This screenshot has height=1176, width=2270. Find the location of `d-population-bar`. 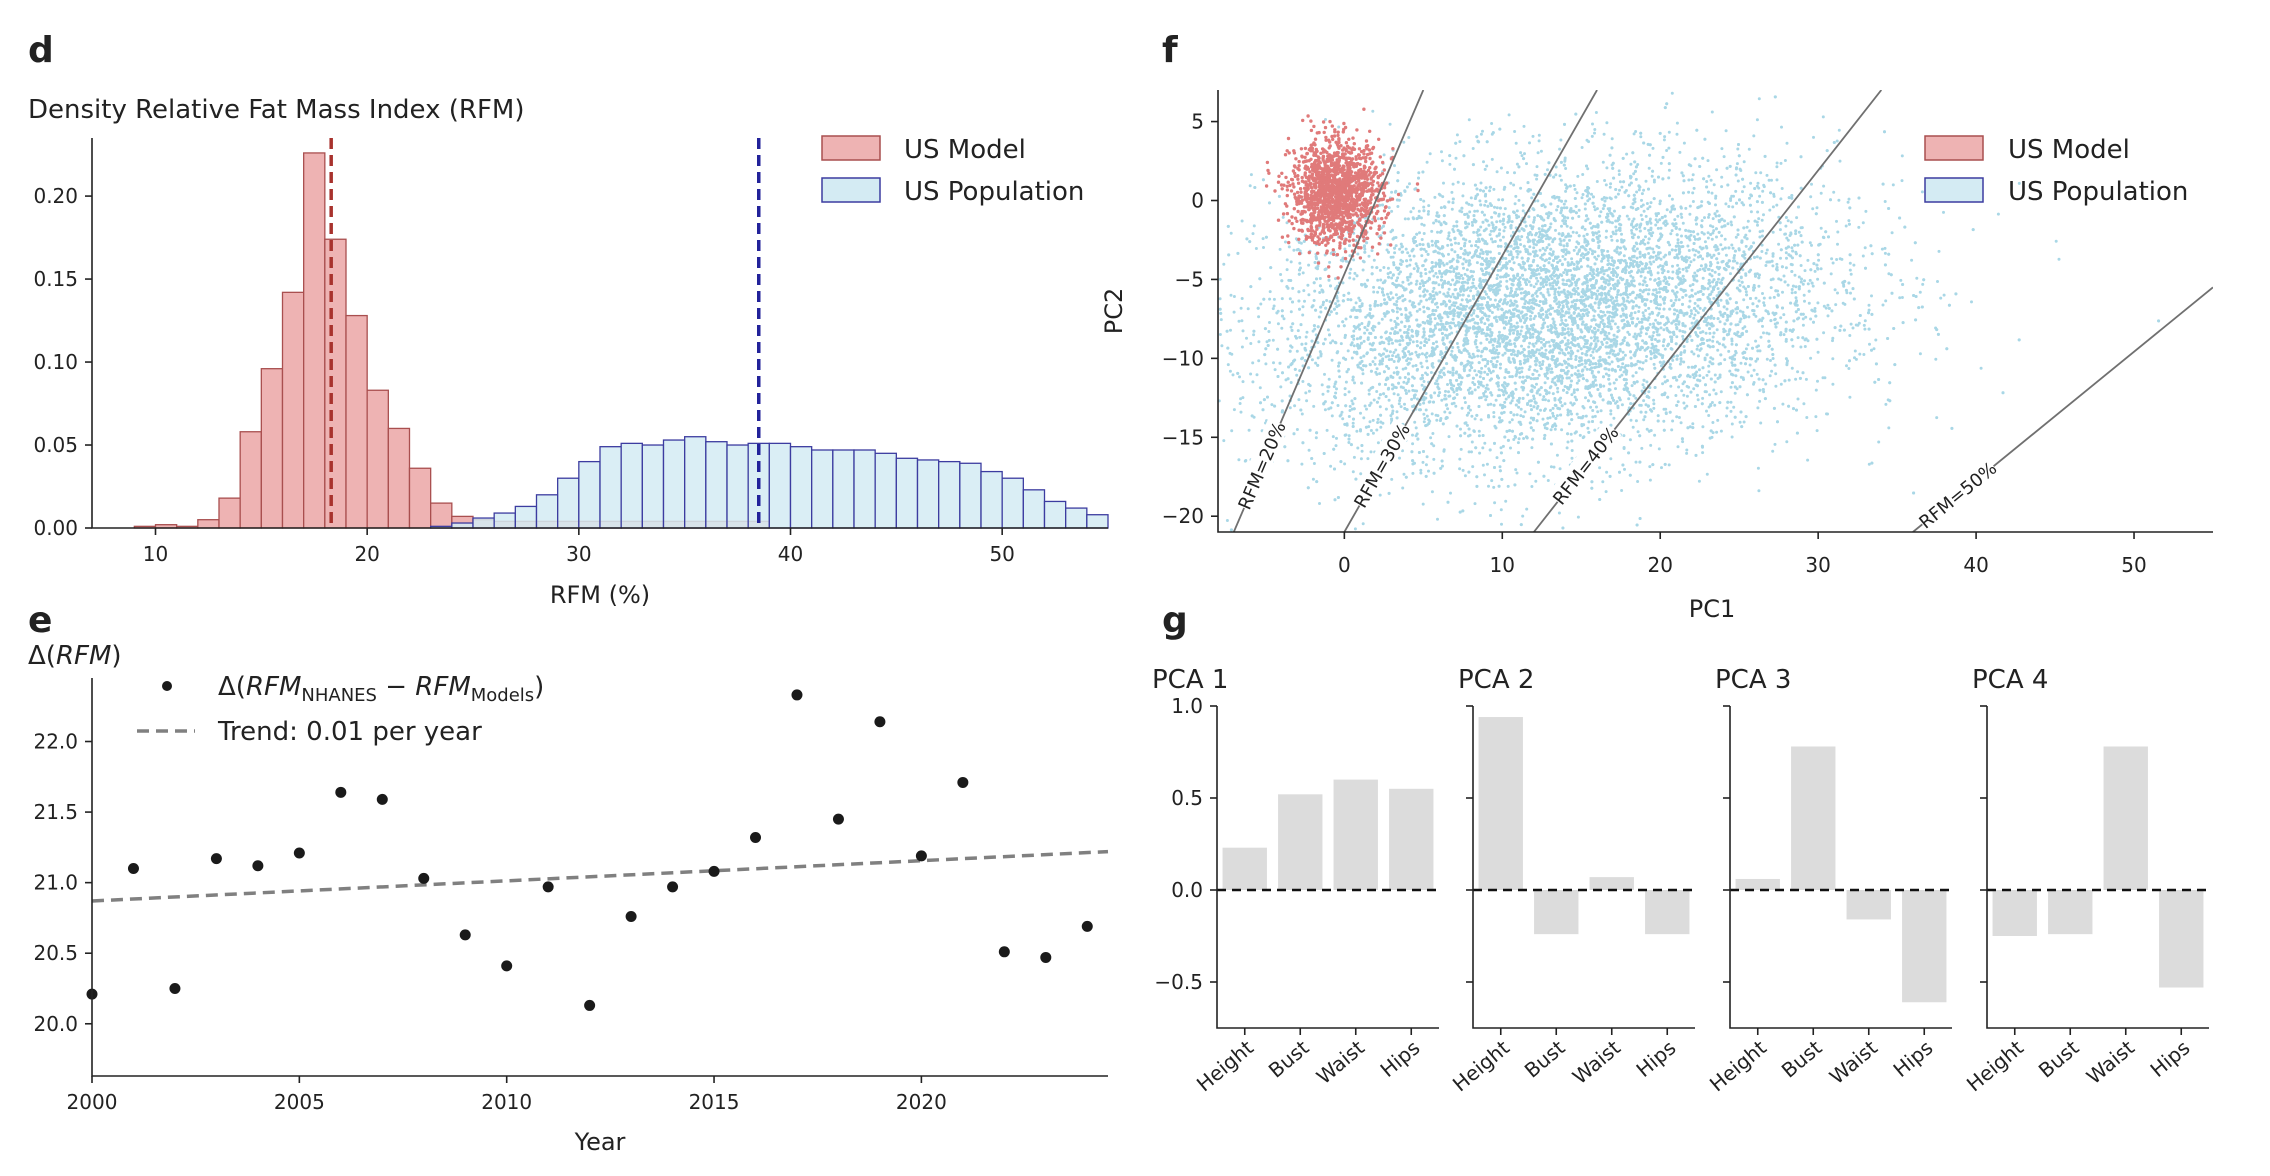

d-population-bar is located at coordinates (547, 511).